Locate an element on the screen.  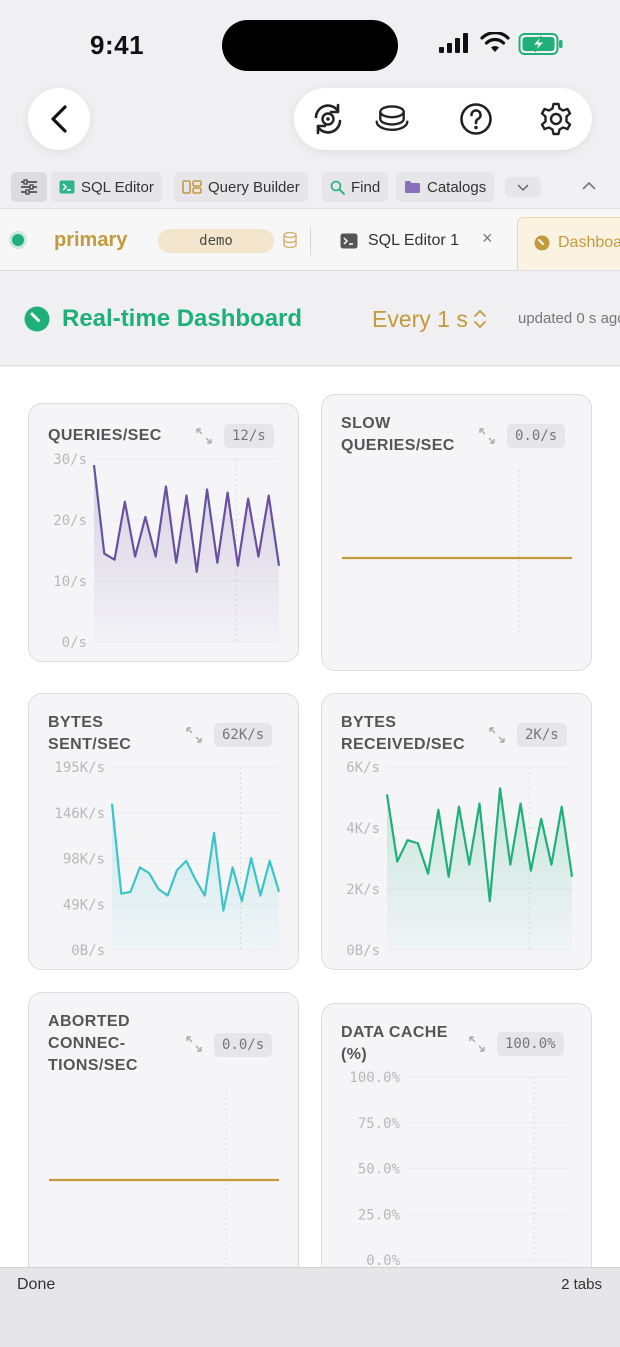
toolbar-sql-editor: SQL Editor is located at coordinates (106, 187).